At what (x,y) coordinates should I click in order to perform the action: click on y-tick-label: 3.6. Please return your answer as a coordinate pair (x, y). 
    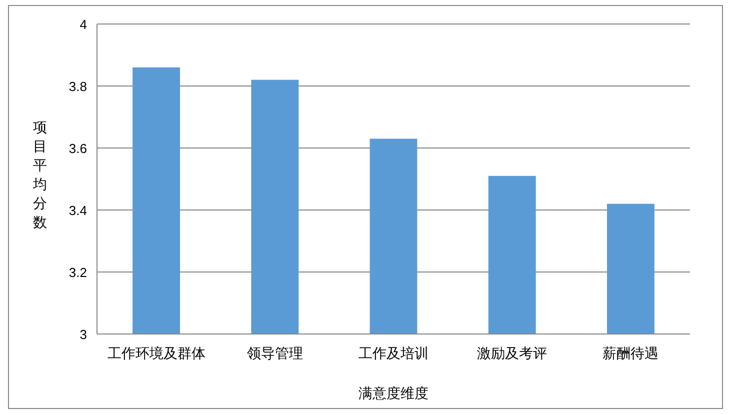
    Looking at the image, I should click on (77, 148).